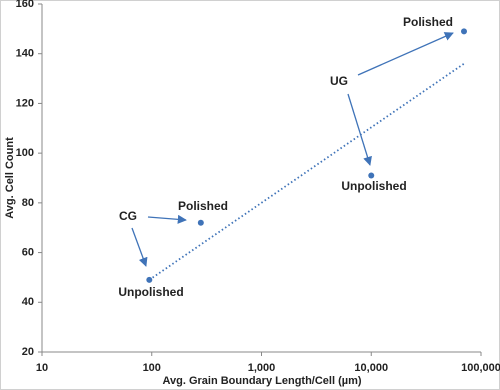 This screenshot has height=390, width=500. What do you see at coordinates (152, 368) in the screenshot?
I see `x-tick-label: 100` at bounding box center [152, 368].